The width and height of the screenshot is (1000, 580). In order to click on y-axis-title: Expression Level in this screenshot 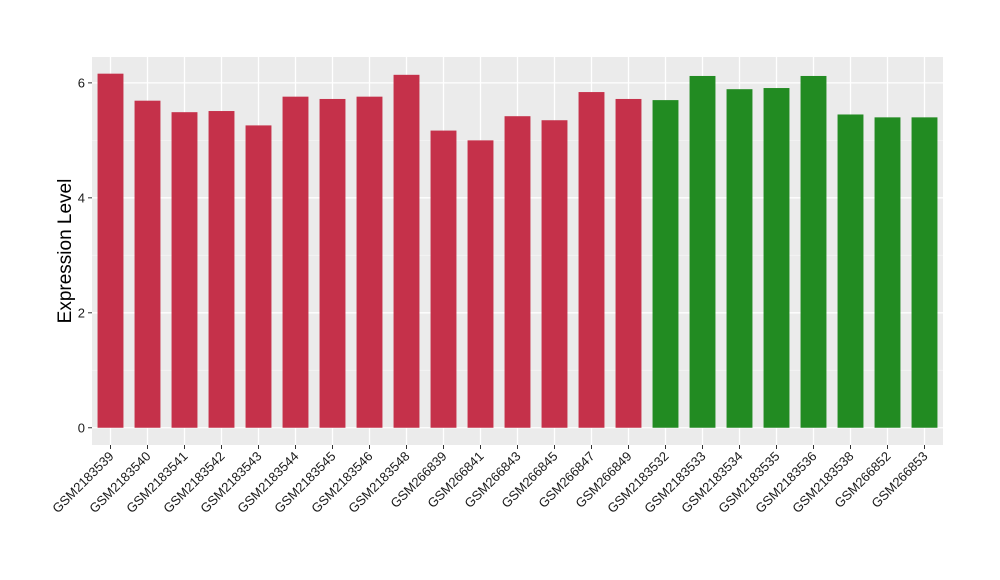, I will do `click(65, 251)`.